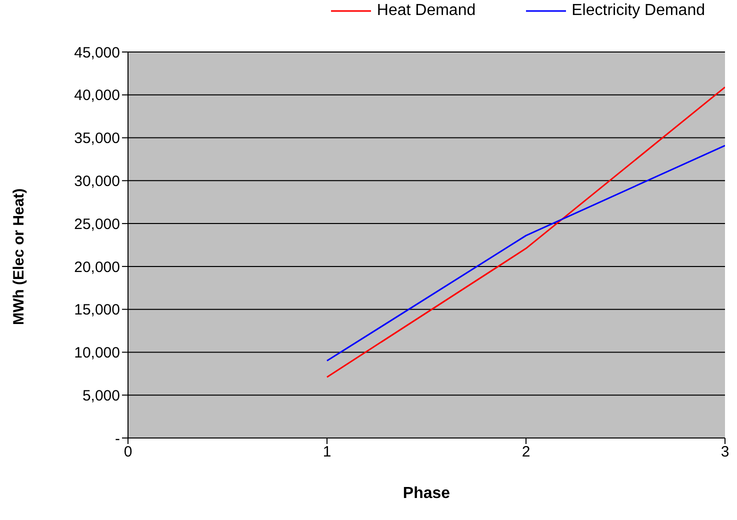 The width and height of the screenshot is (737, 520). Describe the element at coordinates (426, 11) in the screenshot. I see `legend-label: Heat Demand` at that location.